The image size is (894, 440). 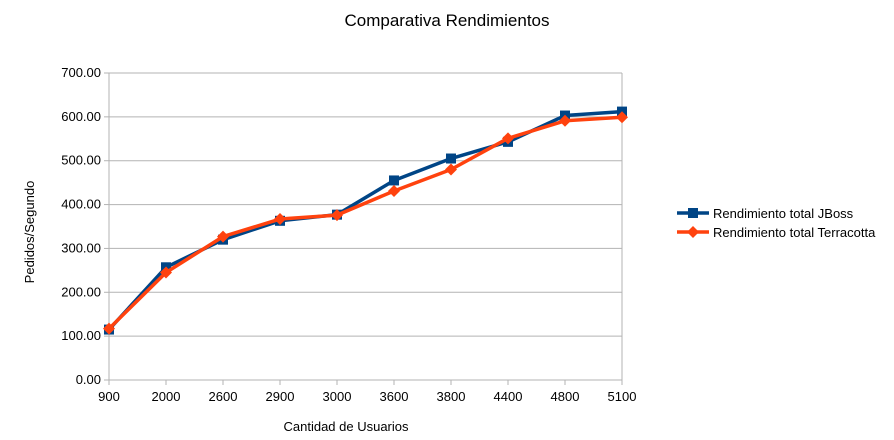 I want to click on x-tick-label: 3800, so click(x=451, y=396).